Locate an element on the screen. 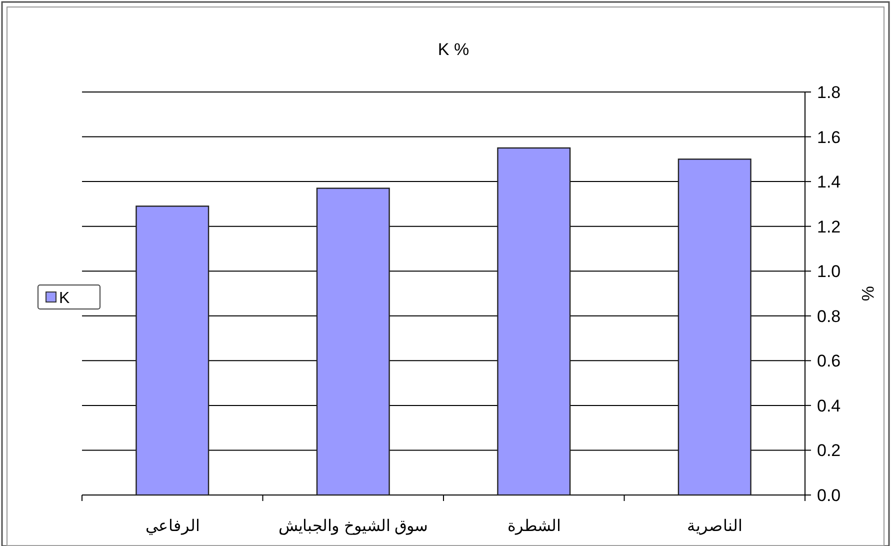 This screenshot has height=546, width=891. legend-label: K is located at coordinates (64, 298).